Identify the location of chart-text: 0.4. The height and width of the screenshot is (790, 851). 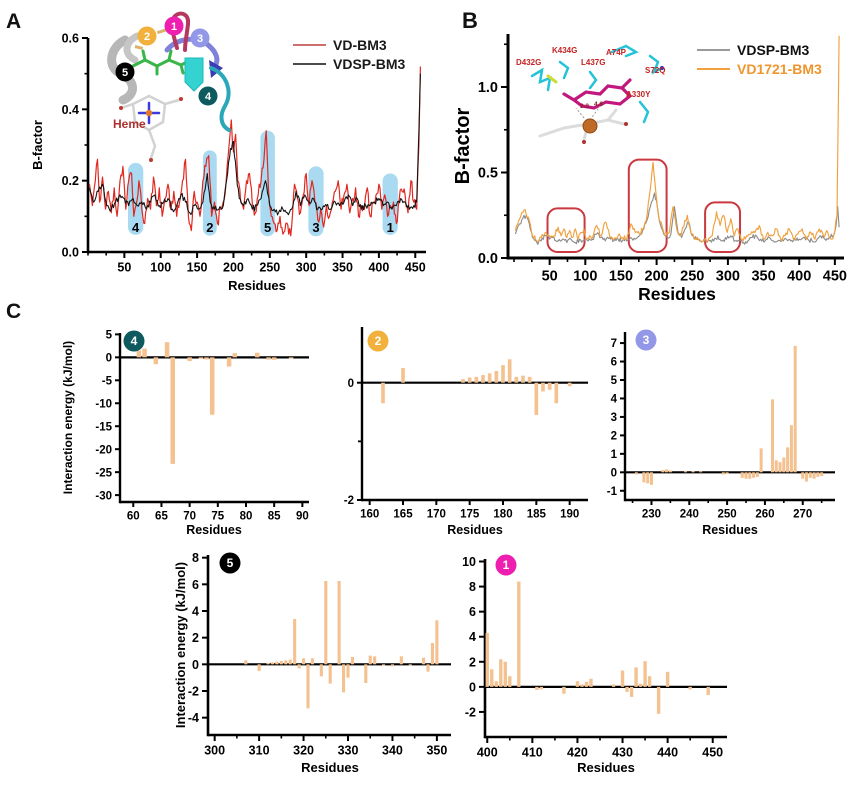
(70, 110).